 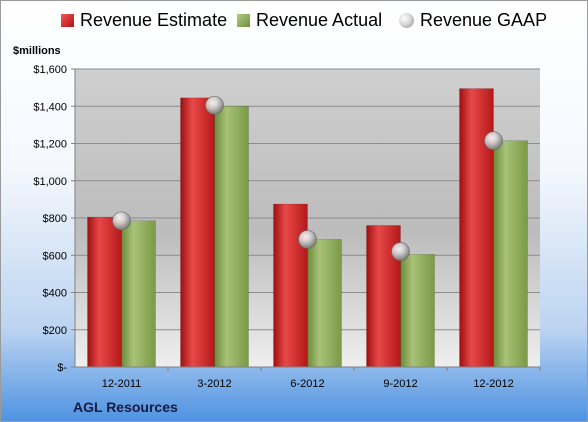 I want to click on y-tick-label: $400, so click(x=55, y=294).